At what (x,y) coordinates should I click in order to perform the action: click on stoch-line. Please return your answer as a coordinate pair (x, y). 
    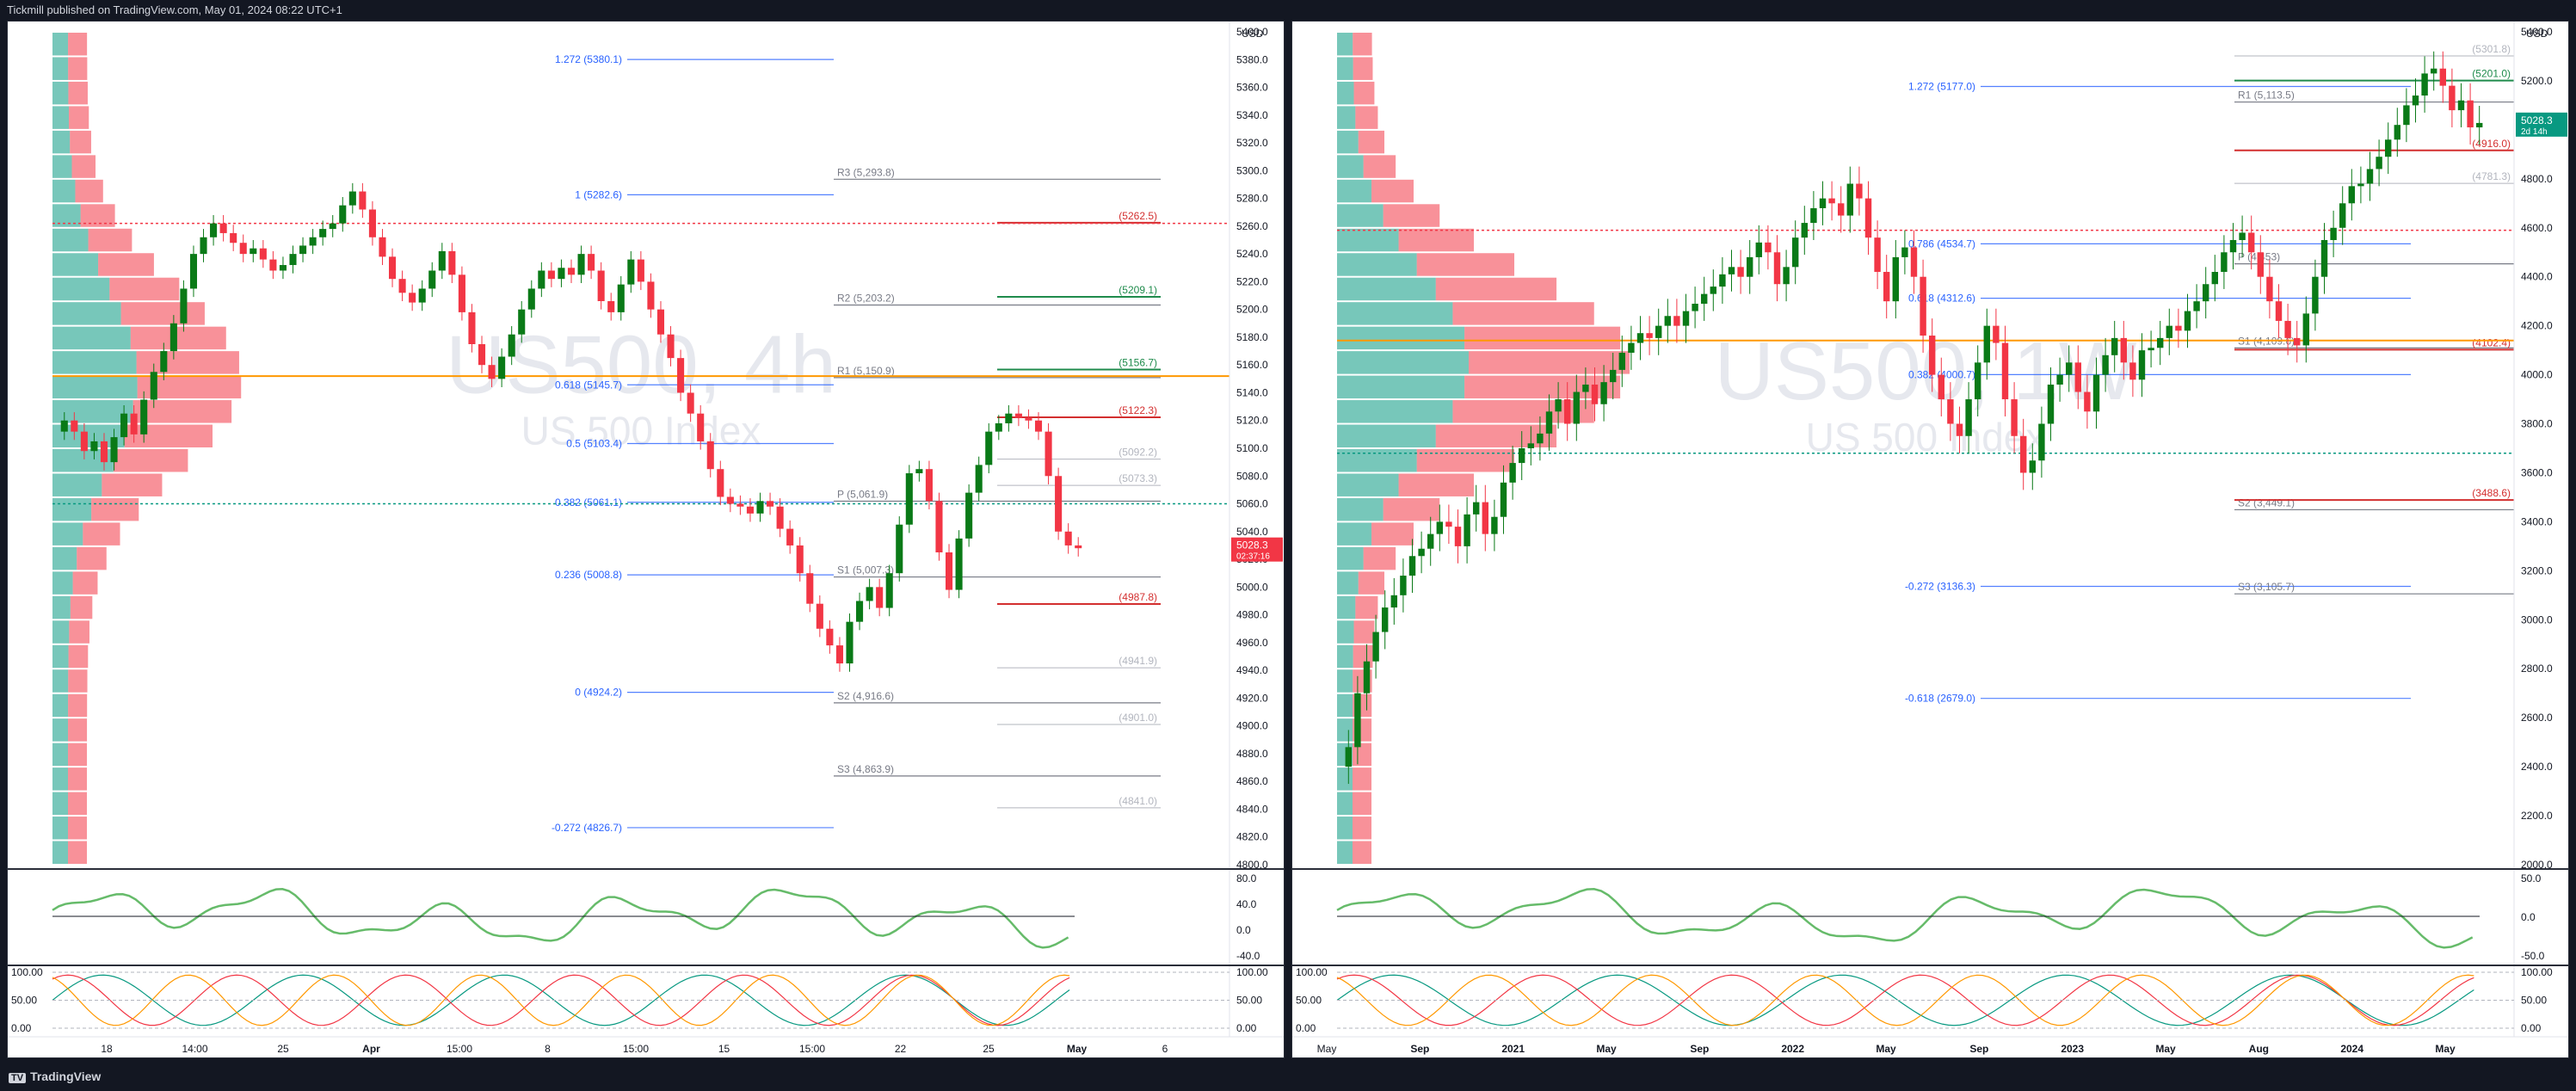
    Looking at the image, I should click on (561, 1000).